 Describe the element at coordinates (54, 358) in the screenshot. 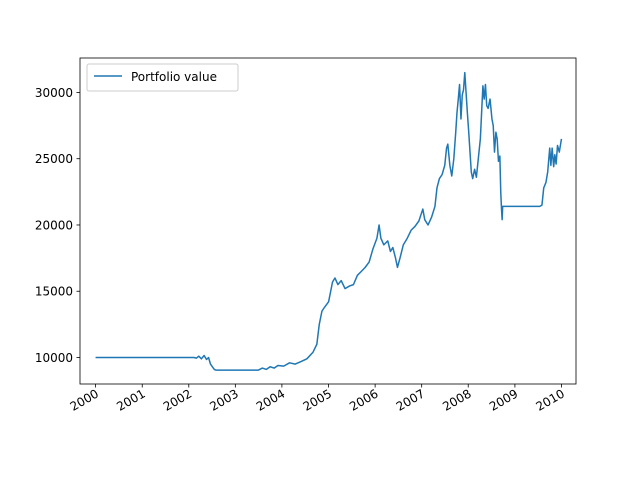

I see `y-tick-label: 10000` at that location.